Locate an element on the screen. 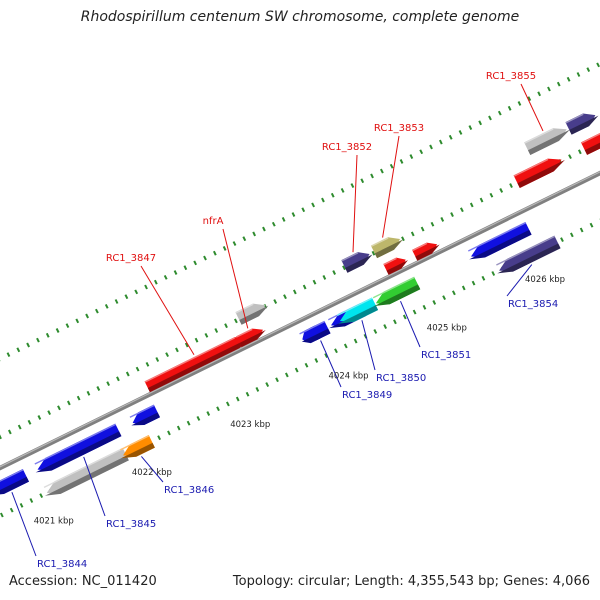 The image size is (600, 600). gene-label: RC1_3855 is located at coordinates (511, 76).